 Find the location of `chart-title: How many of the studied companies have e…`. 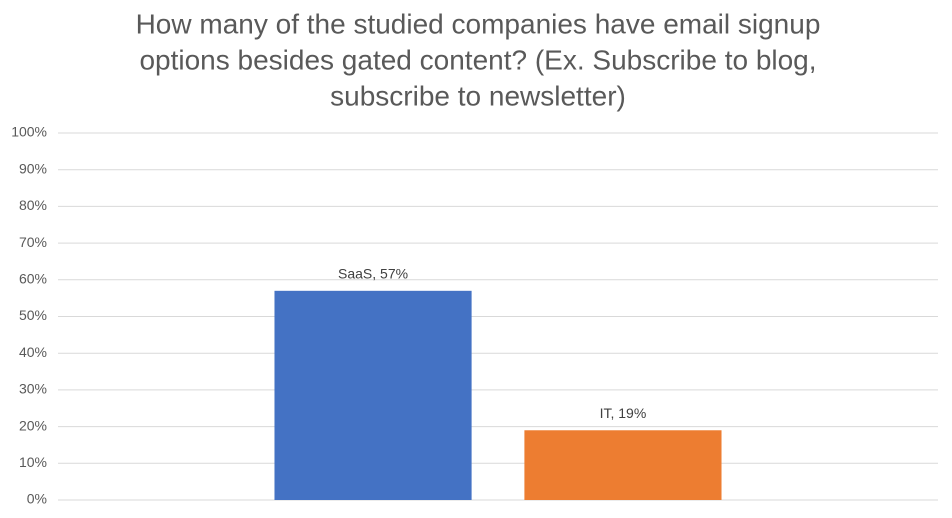

chart-title: How many of the studied companies have e… is located at coordinates (478, 23).